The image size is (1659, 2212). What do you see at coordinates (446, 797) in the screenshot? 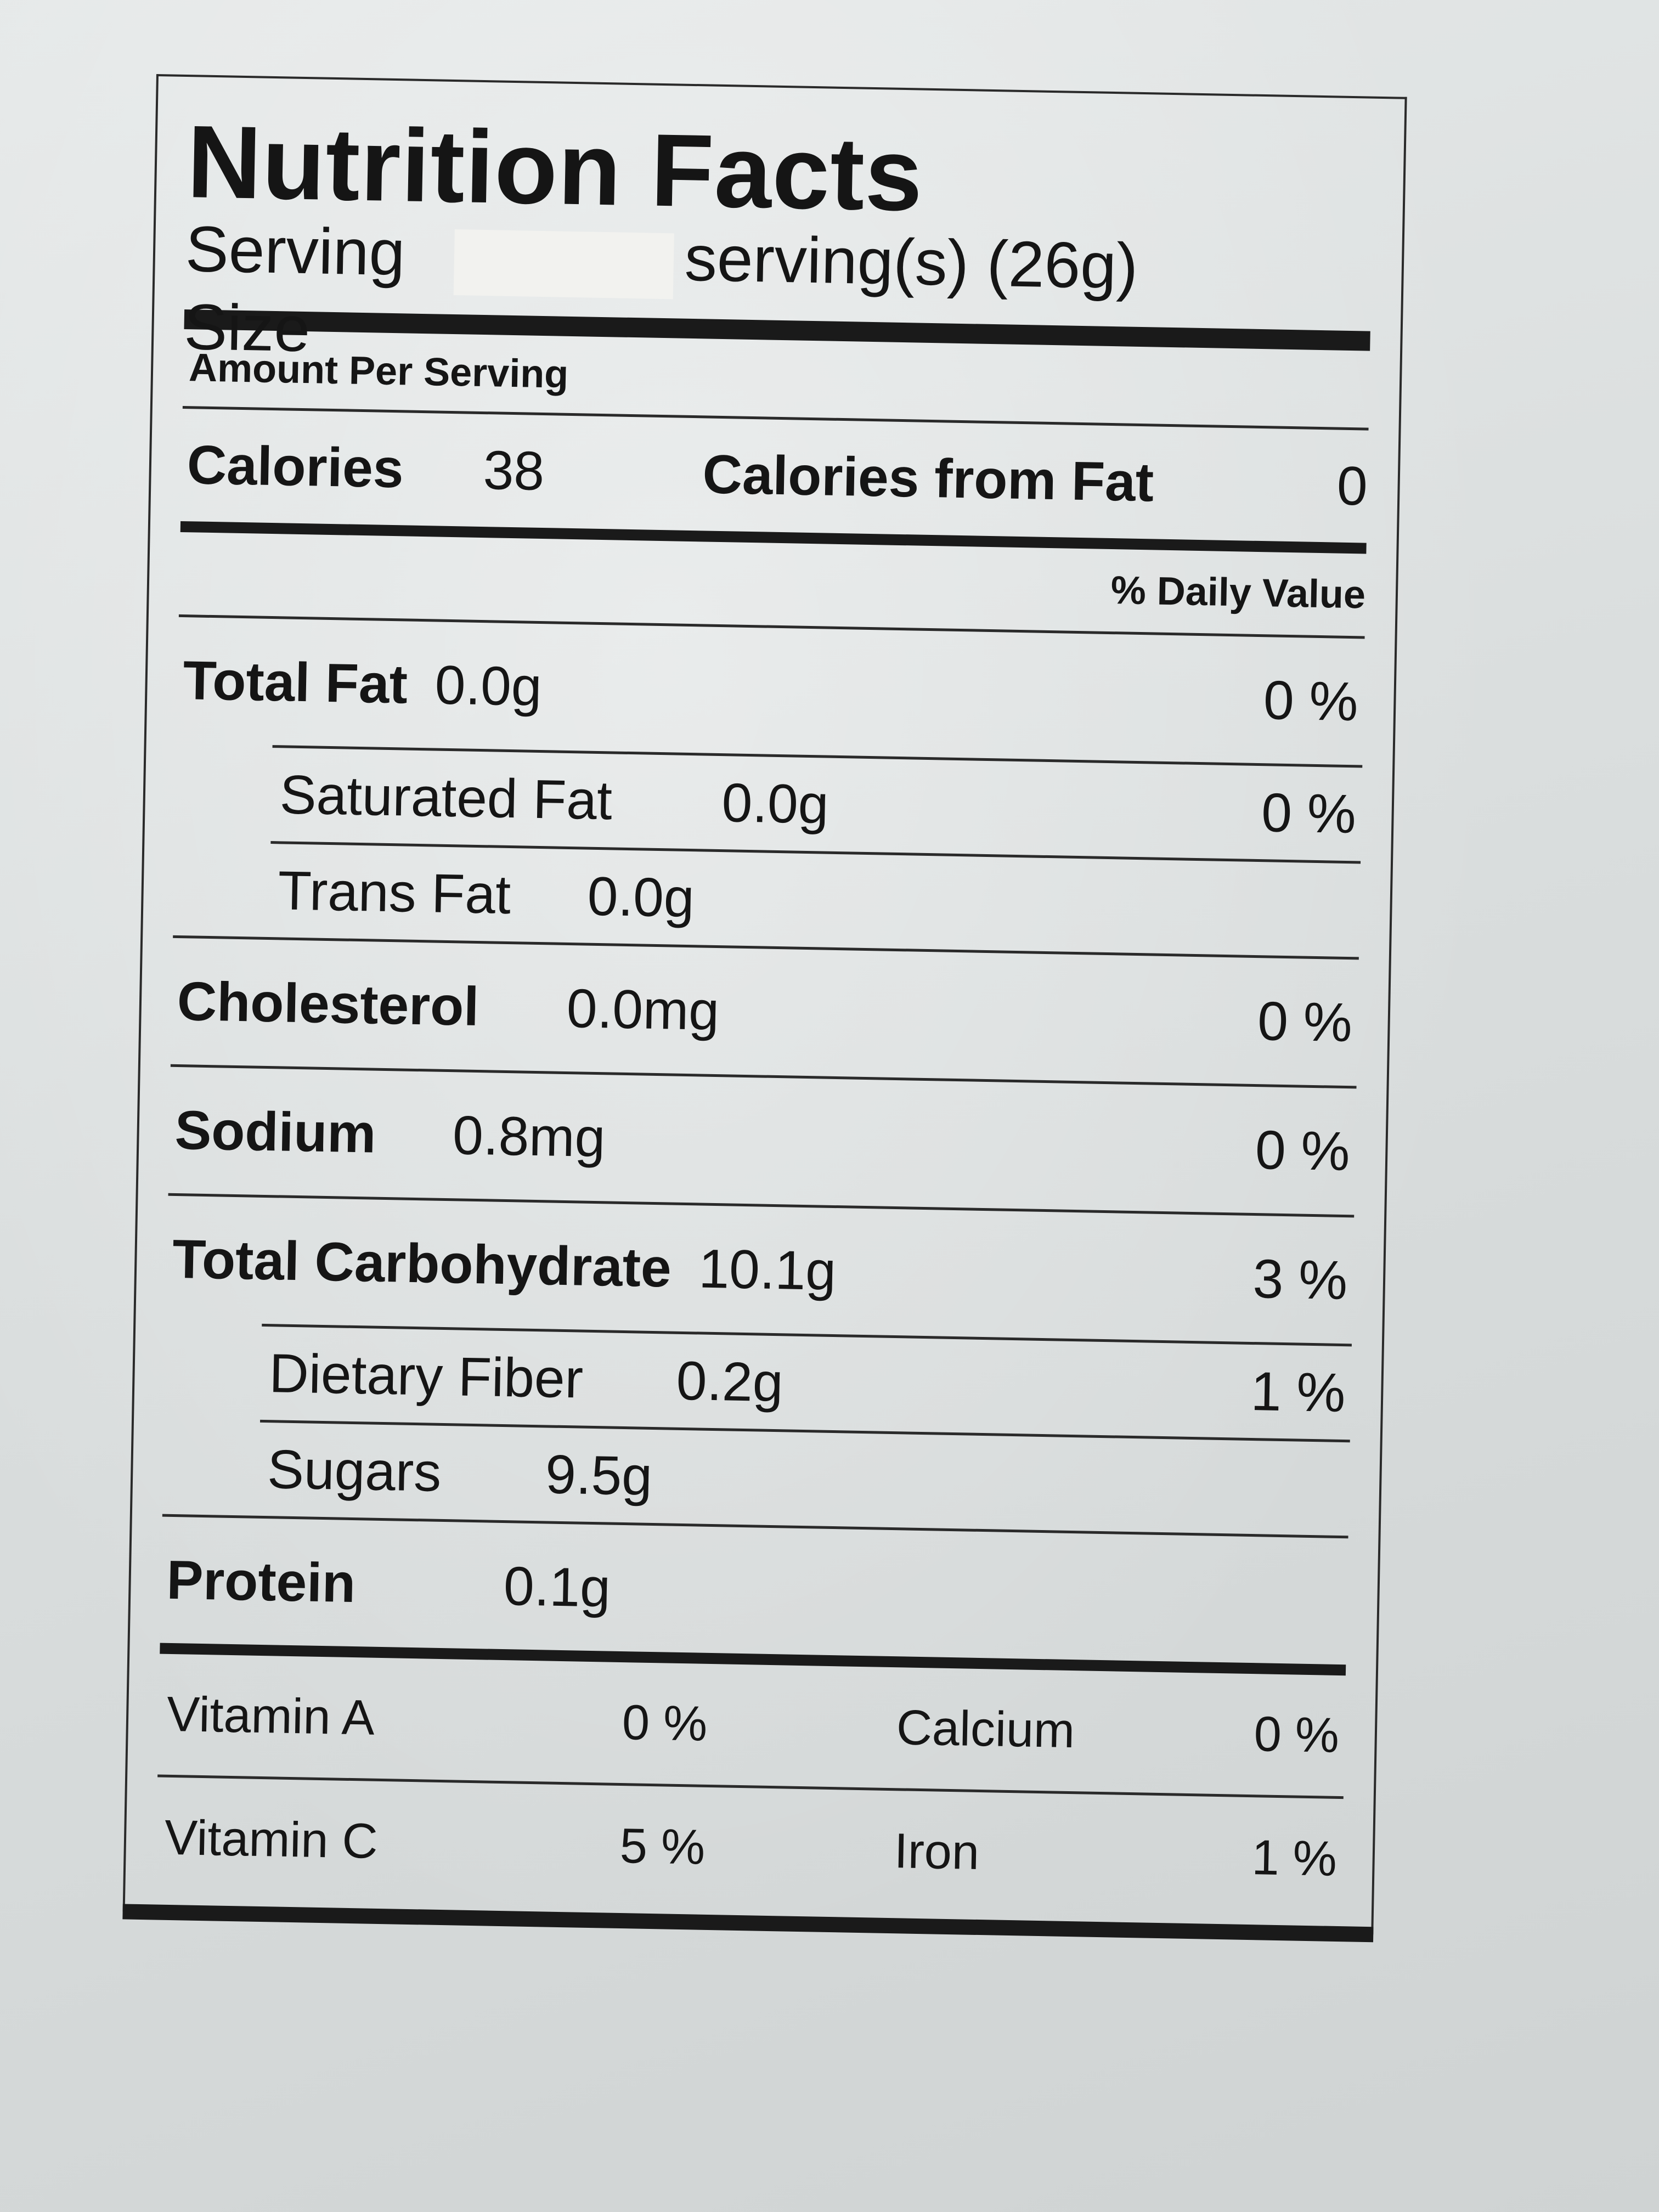
I see `nutrient-name: Saturated Fat` at bounding box center [446, 797].